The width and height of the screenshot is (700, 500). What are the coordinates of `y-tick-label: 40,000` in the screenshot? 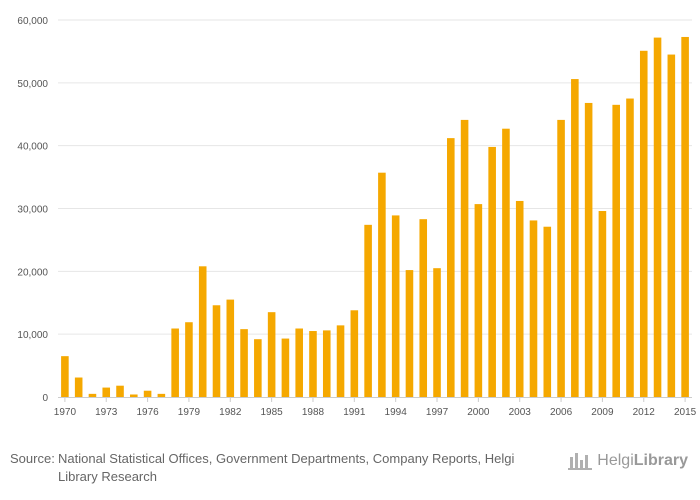 It's located at (32, 147).